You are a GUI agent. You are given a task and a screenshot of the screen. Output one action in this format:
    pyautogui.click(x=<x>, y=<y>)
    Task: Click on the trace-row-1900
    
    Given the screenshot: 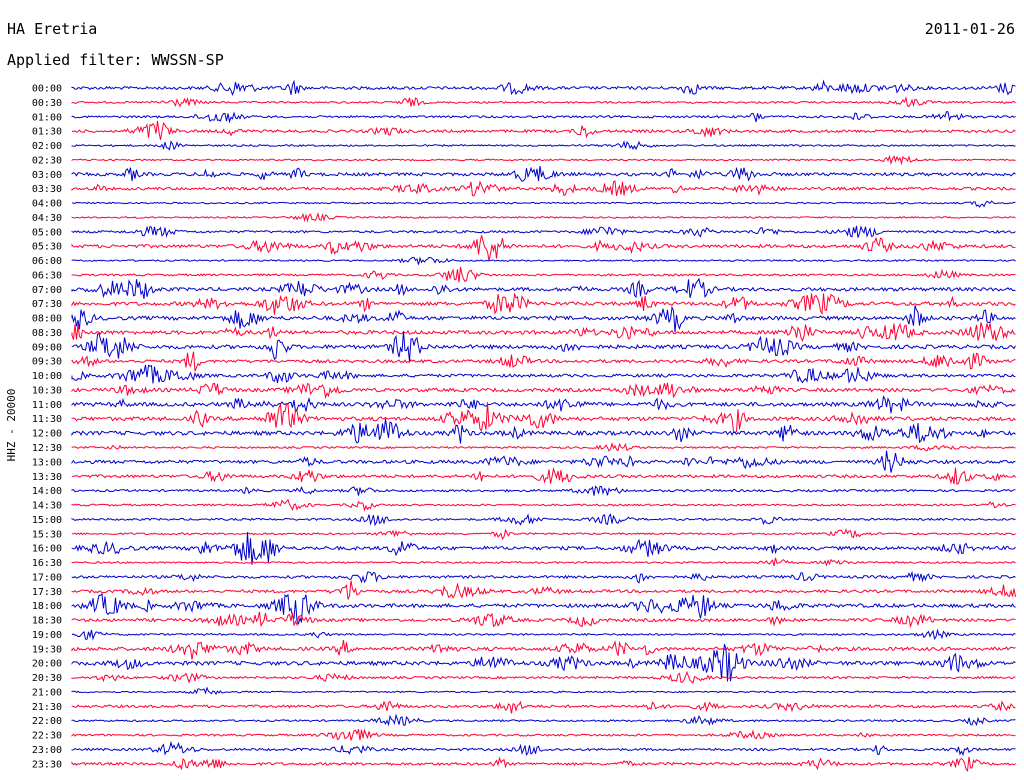 What is the action you would take?
    pyautogui.click(x=543, y=634)
    